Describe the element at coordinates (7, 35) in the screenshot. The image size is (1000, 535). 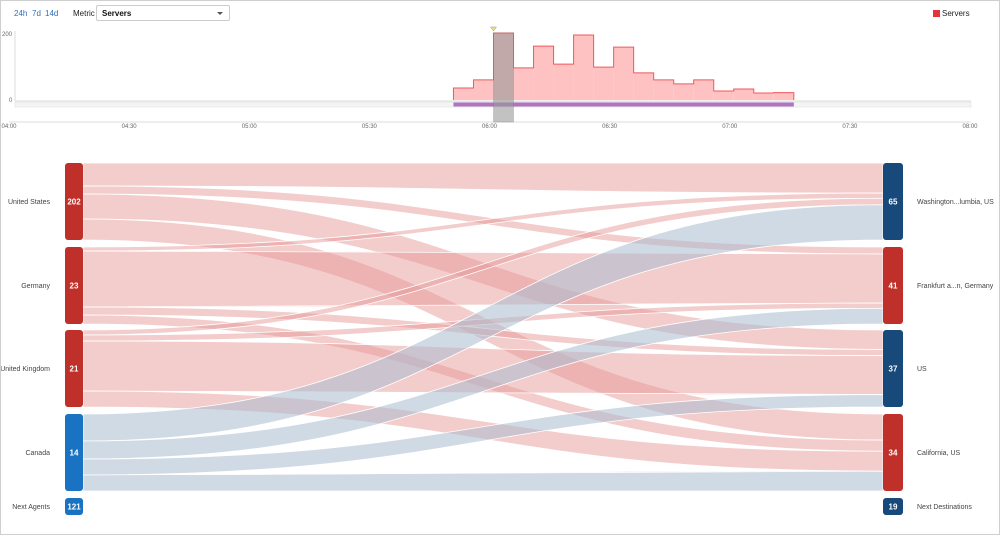
I see `y-tick-label: 200` at that location.